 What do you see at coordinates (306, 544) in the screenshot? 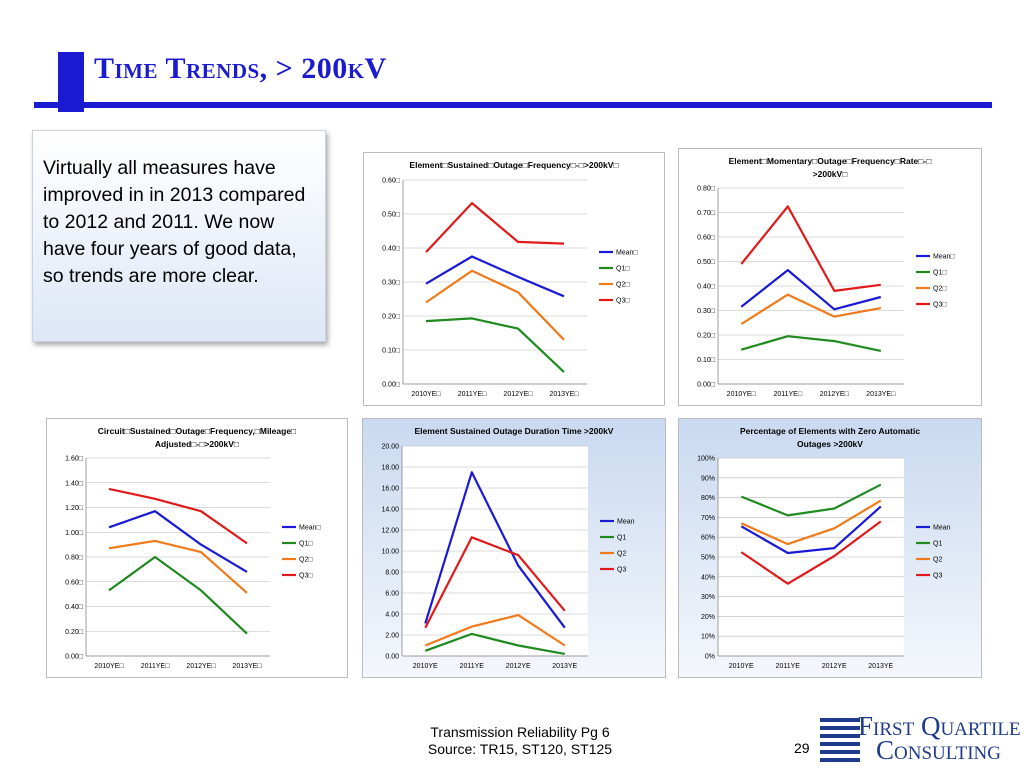
I see `legend-label-q1: Q1□` at bounding box center [306, 544].